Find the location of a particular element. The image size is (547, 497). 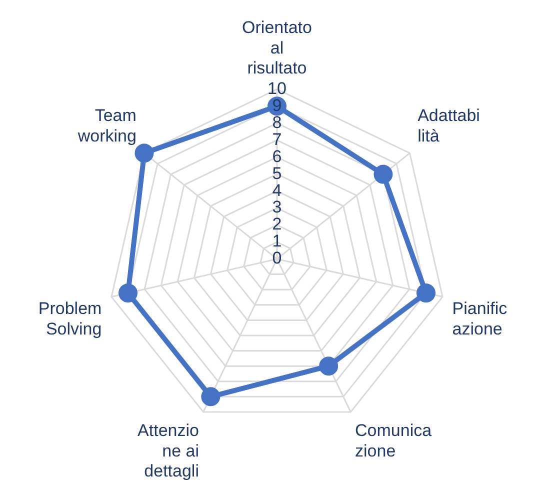

y-tick-label: 6 is located at coordinates (277, 156).